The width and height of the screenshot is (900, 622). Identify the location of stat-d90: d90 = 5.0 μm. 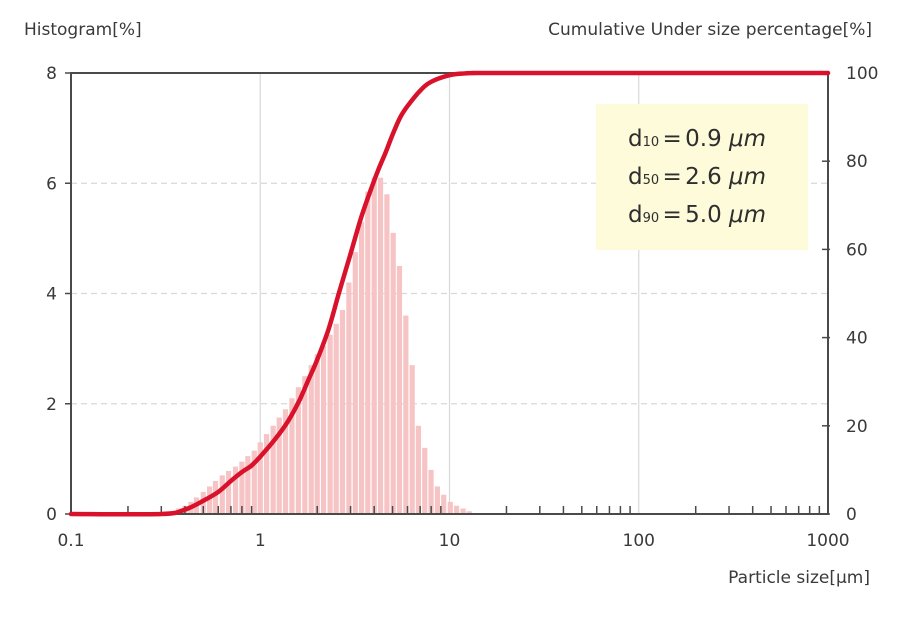
(697, 215).